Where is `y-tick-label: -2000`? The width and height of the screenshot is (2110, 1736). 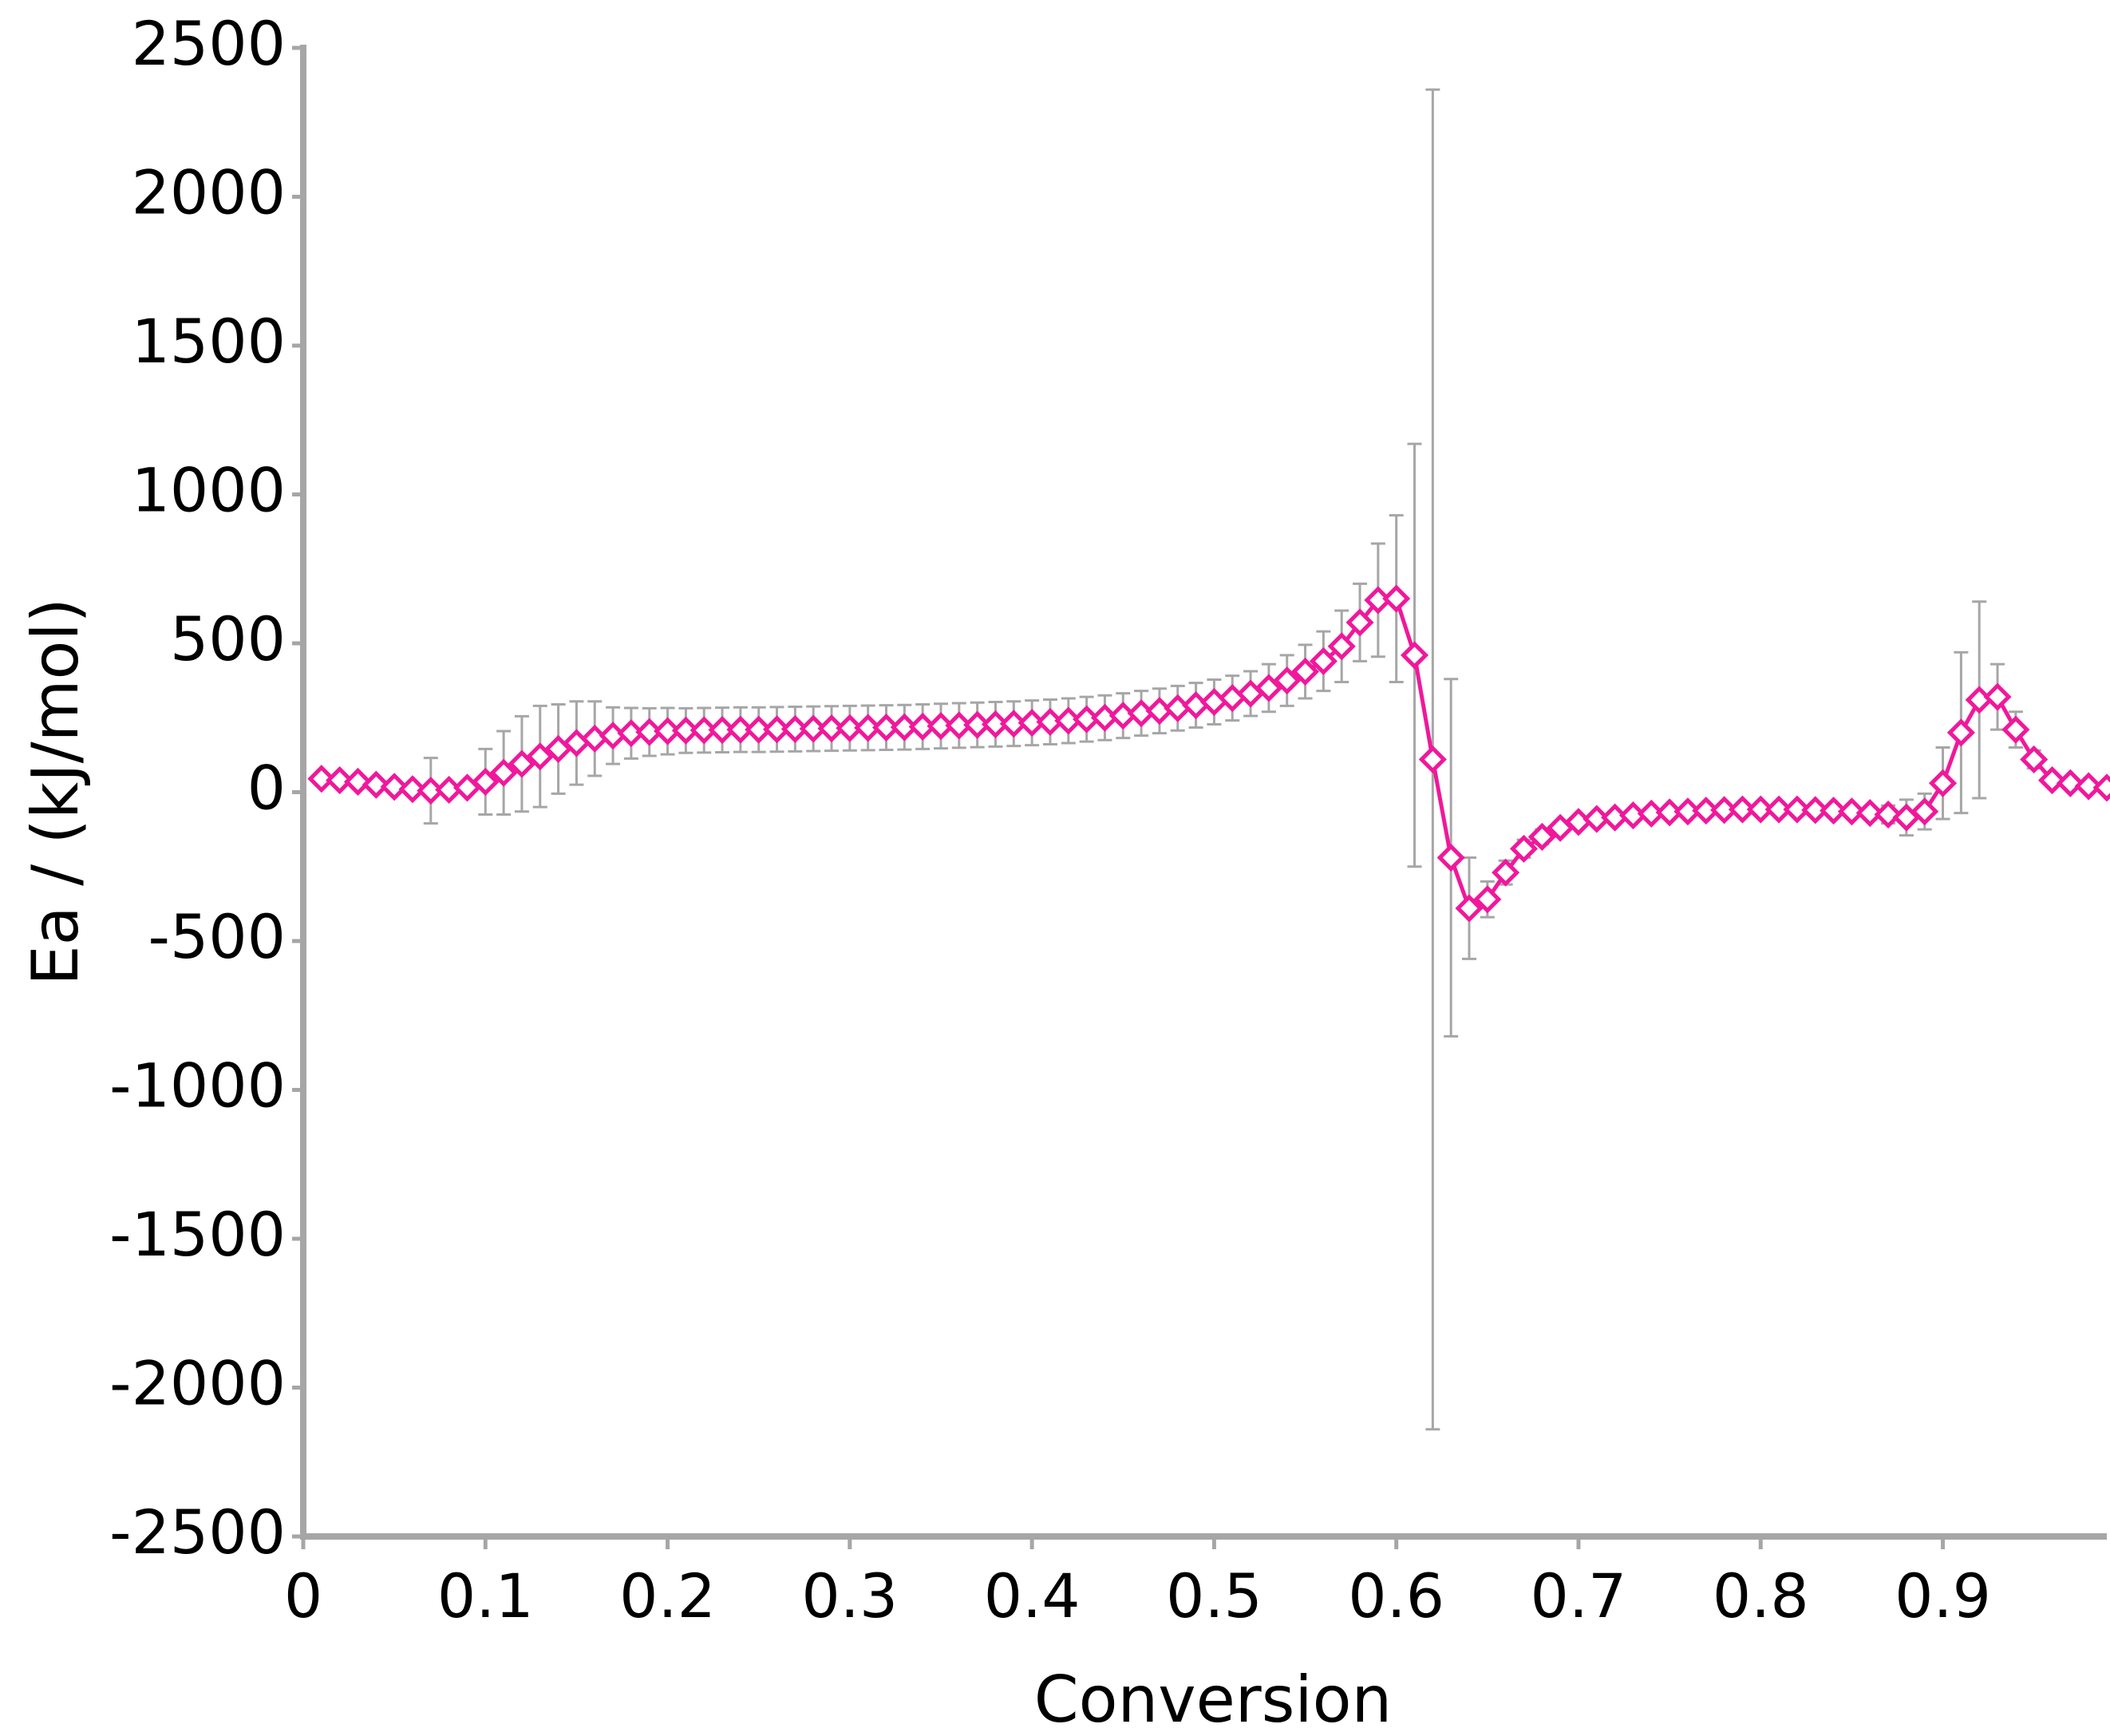 y-tick-label: -2000 is located at coordinates (197, 1382).